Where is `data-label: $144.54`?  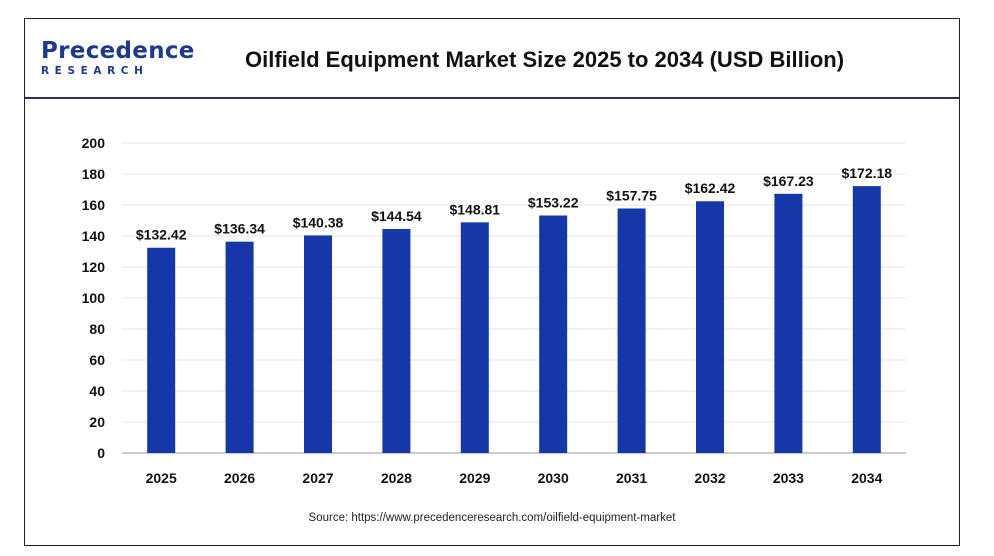
data-label: $144.54 is located at coordinates (396, 216).